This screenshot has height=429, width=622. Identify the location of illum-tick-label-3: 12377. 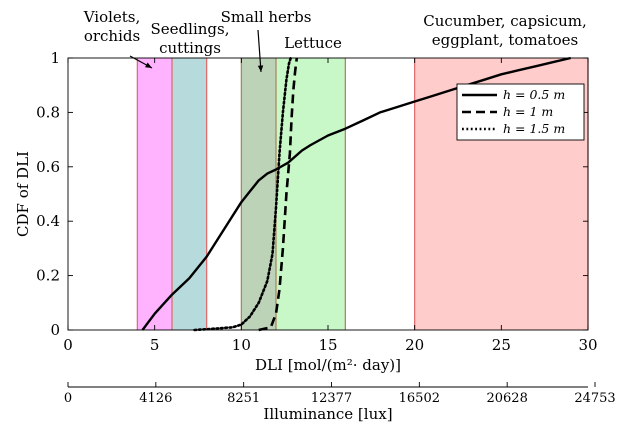
(331, 398).